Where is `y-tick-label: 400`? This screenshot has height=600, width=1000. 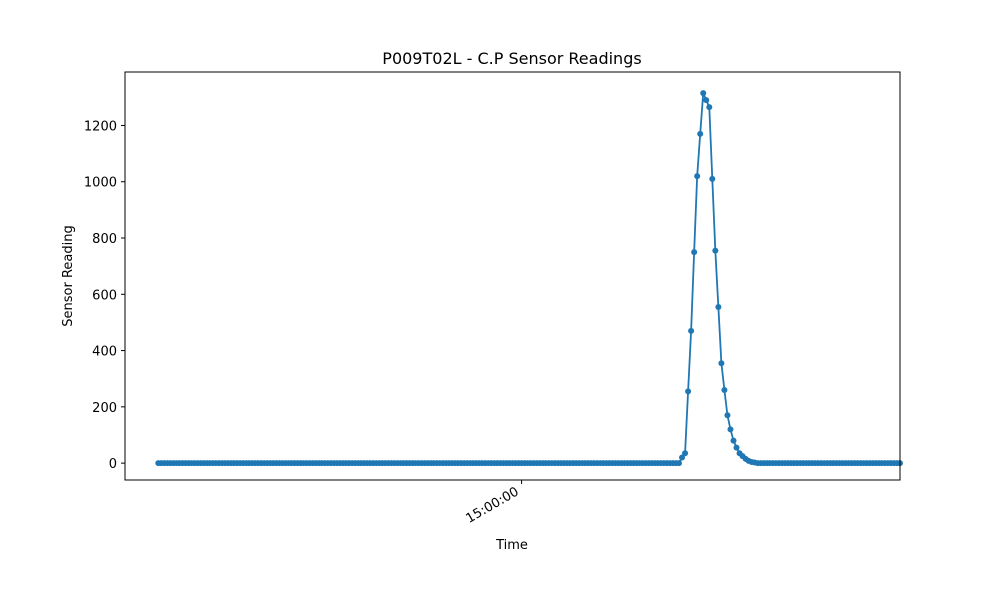
y-tick-label: 400 is located at coordinates (104, 352).